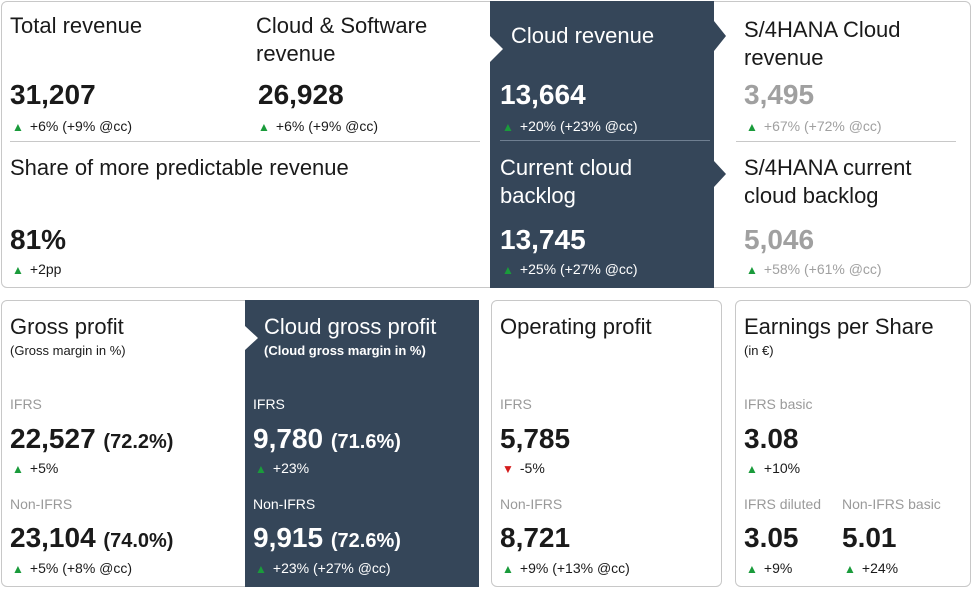 The image size is (975, 589). What do you see at coordinates (576, 326) in the screenshot?
I see `operating-profit-label: Operating profit` at bounding box center [576, 326].